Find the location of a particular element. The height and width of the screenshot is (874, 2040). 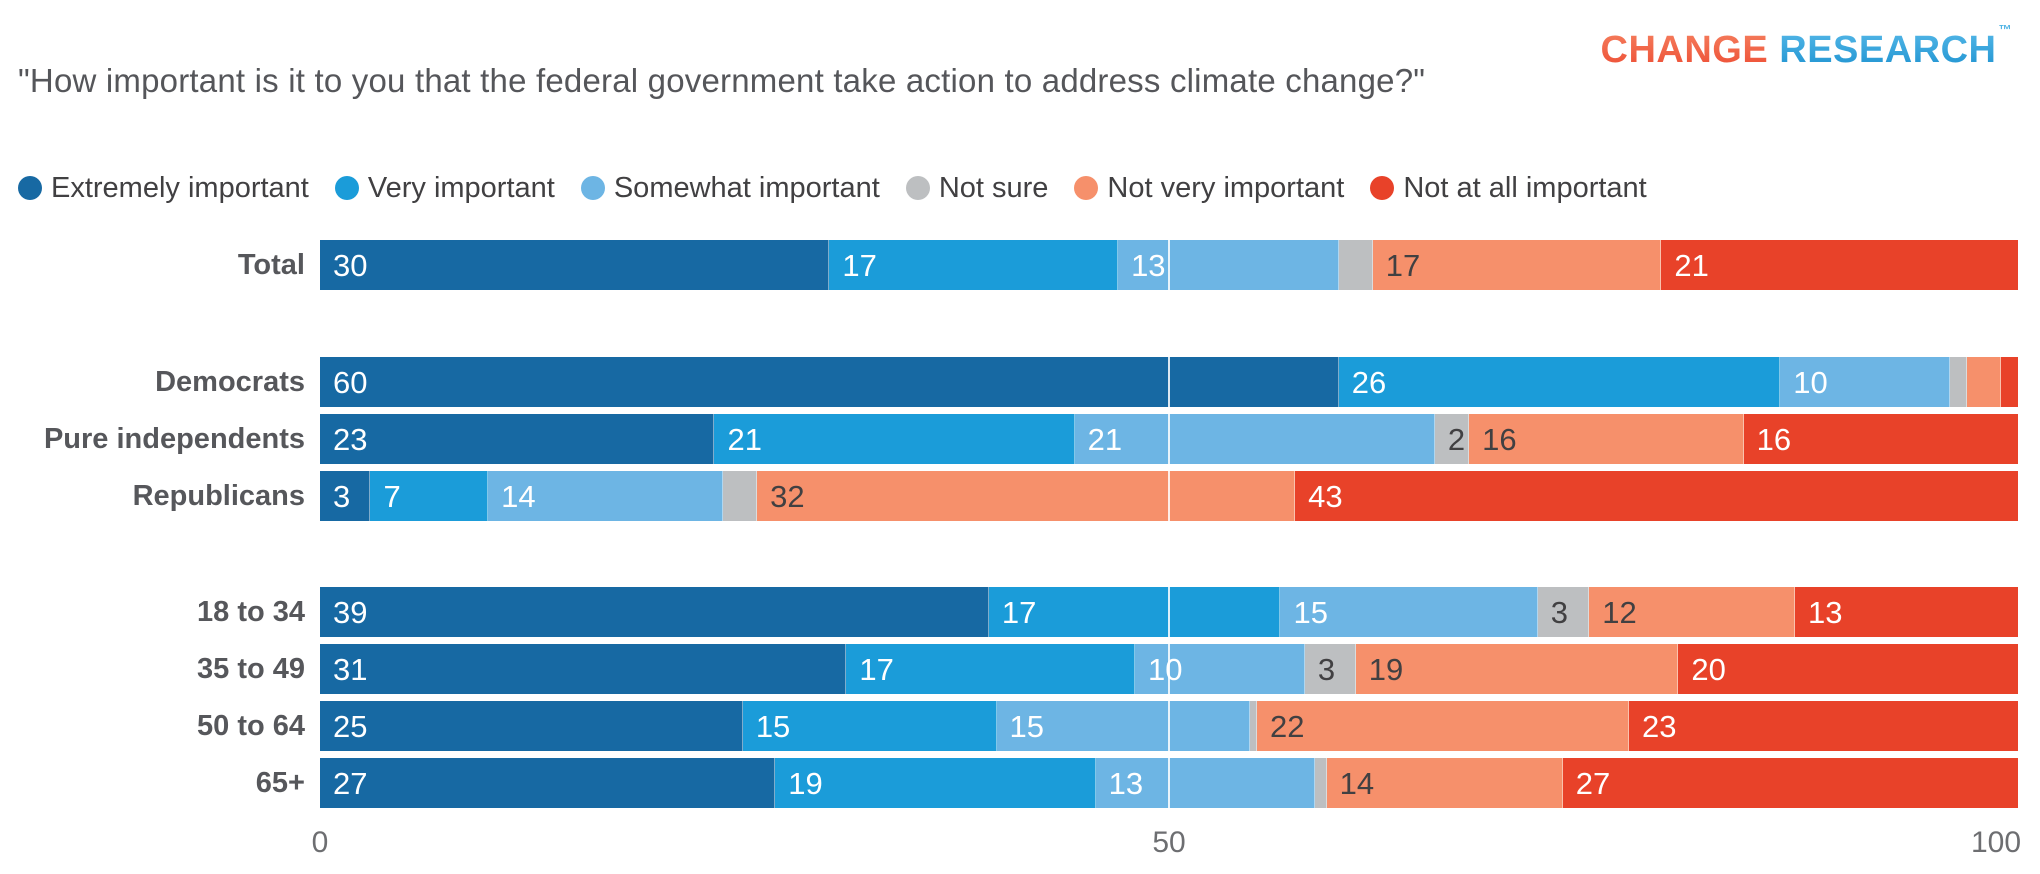

legend-item: Somewhat important is located at coordinates (730, 188).